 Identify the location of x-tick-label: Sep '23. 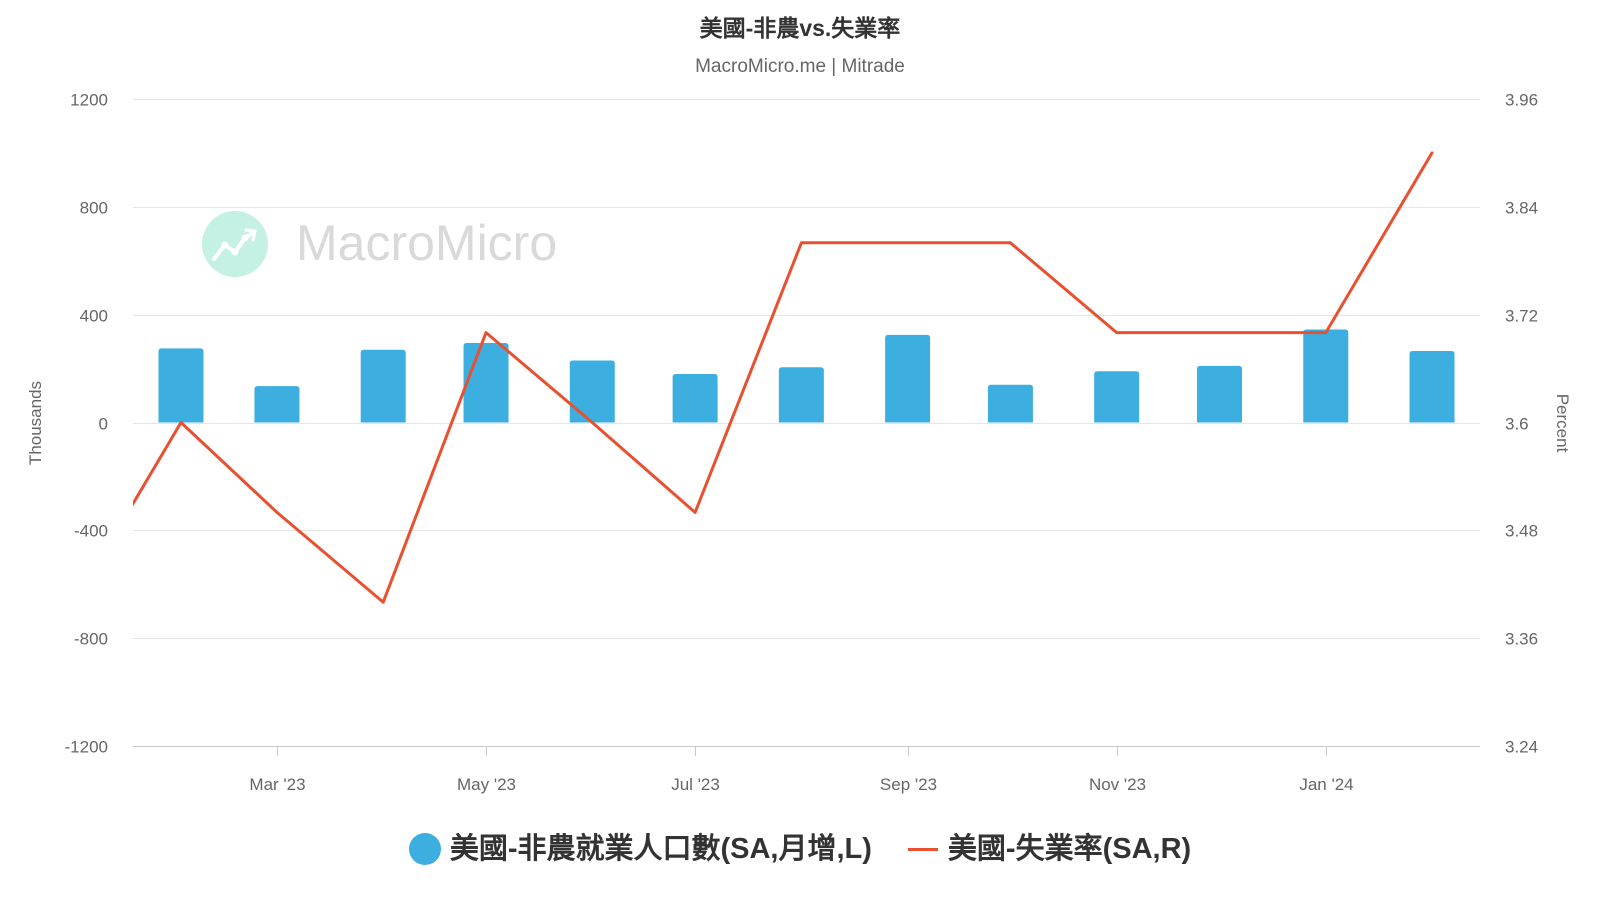
(908, 784).